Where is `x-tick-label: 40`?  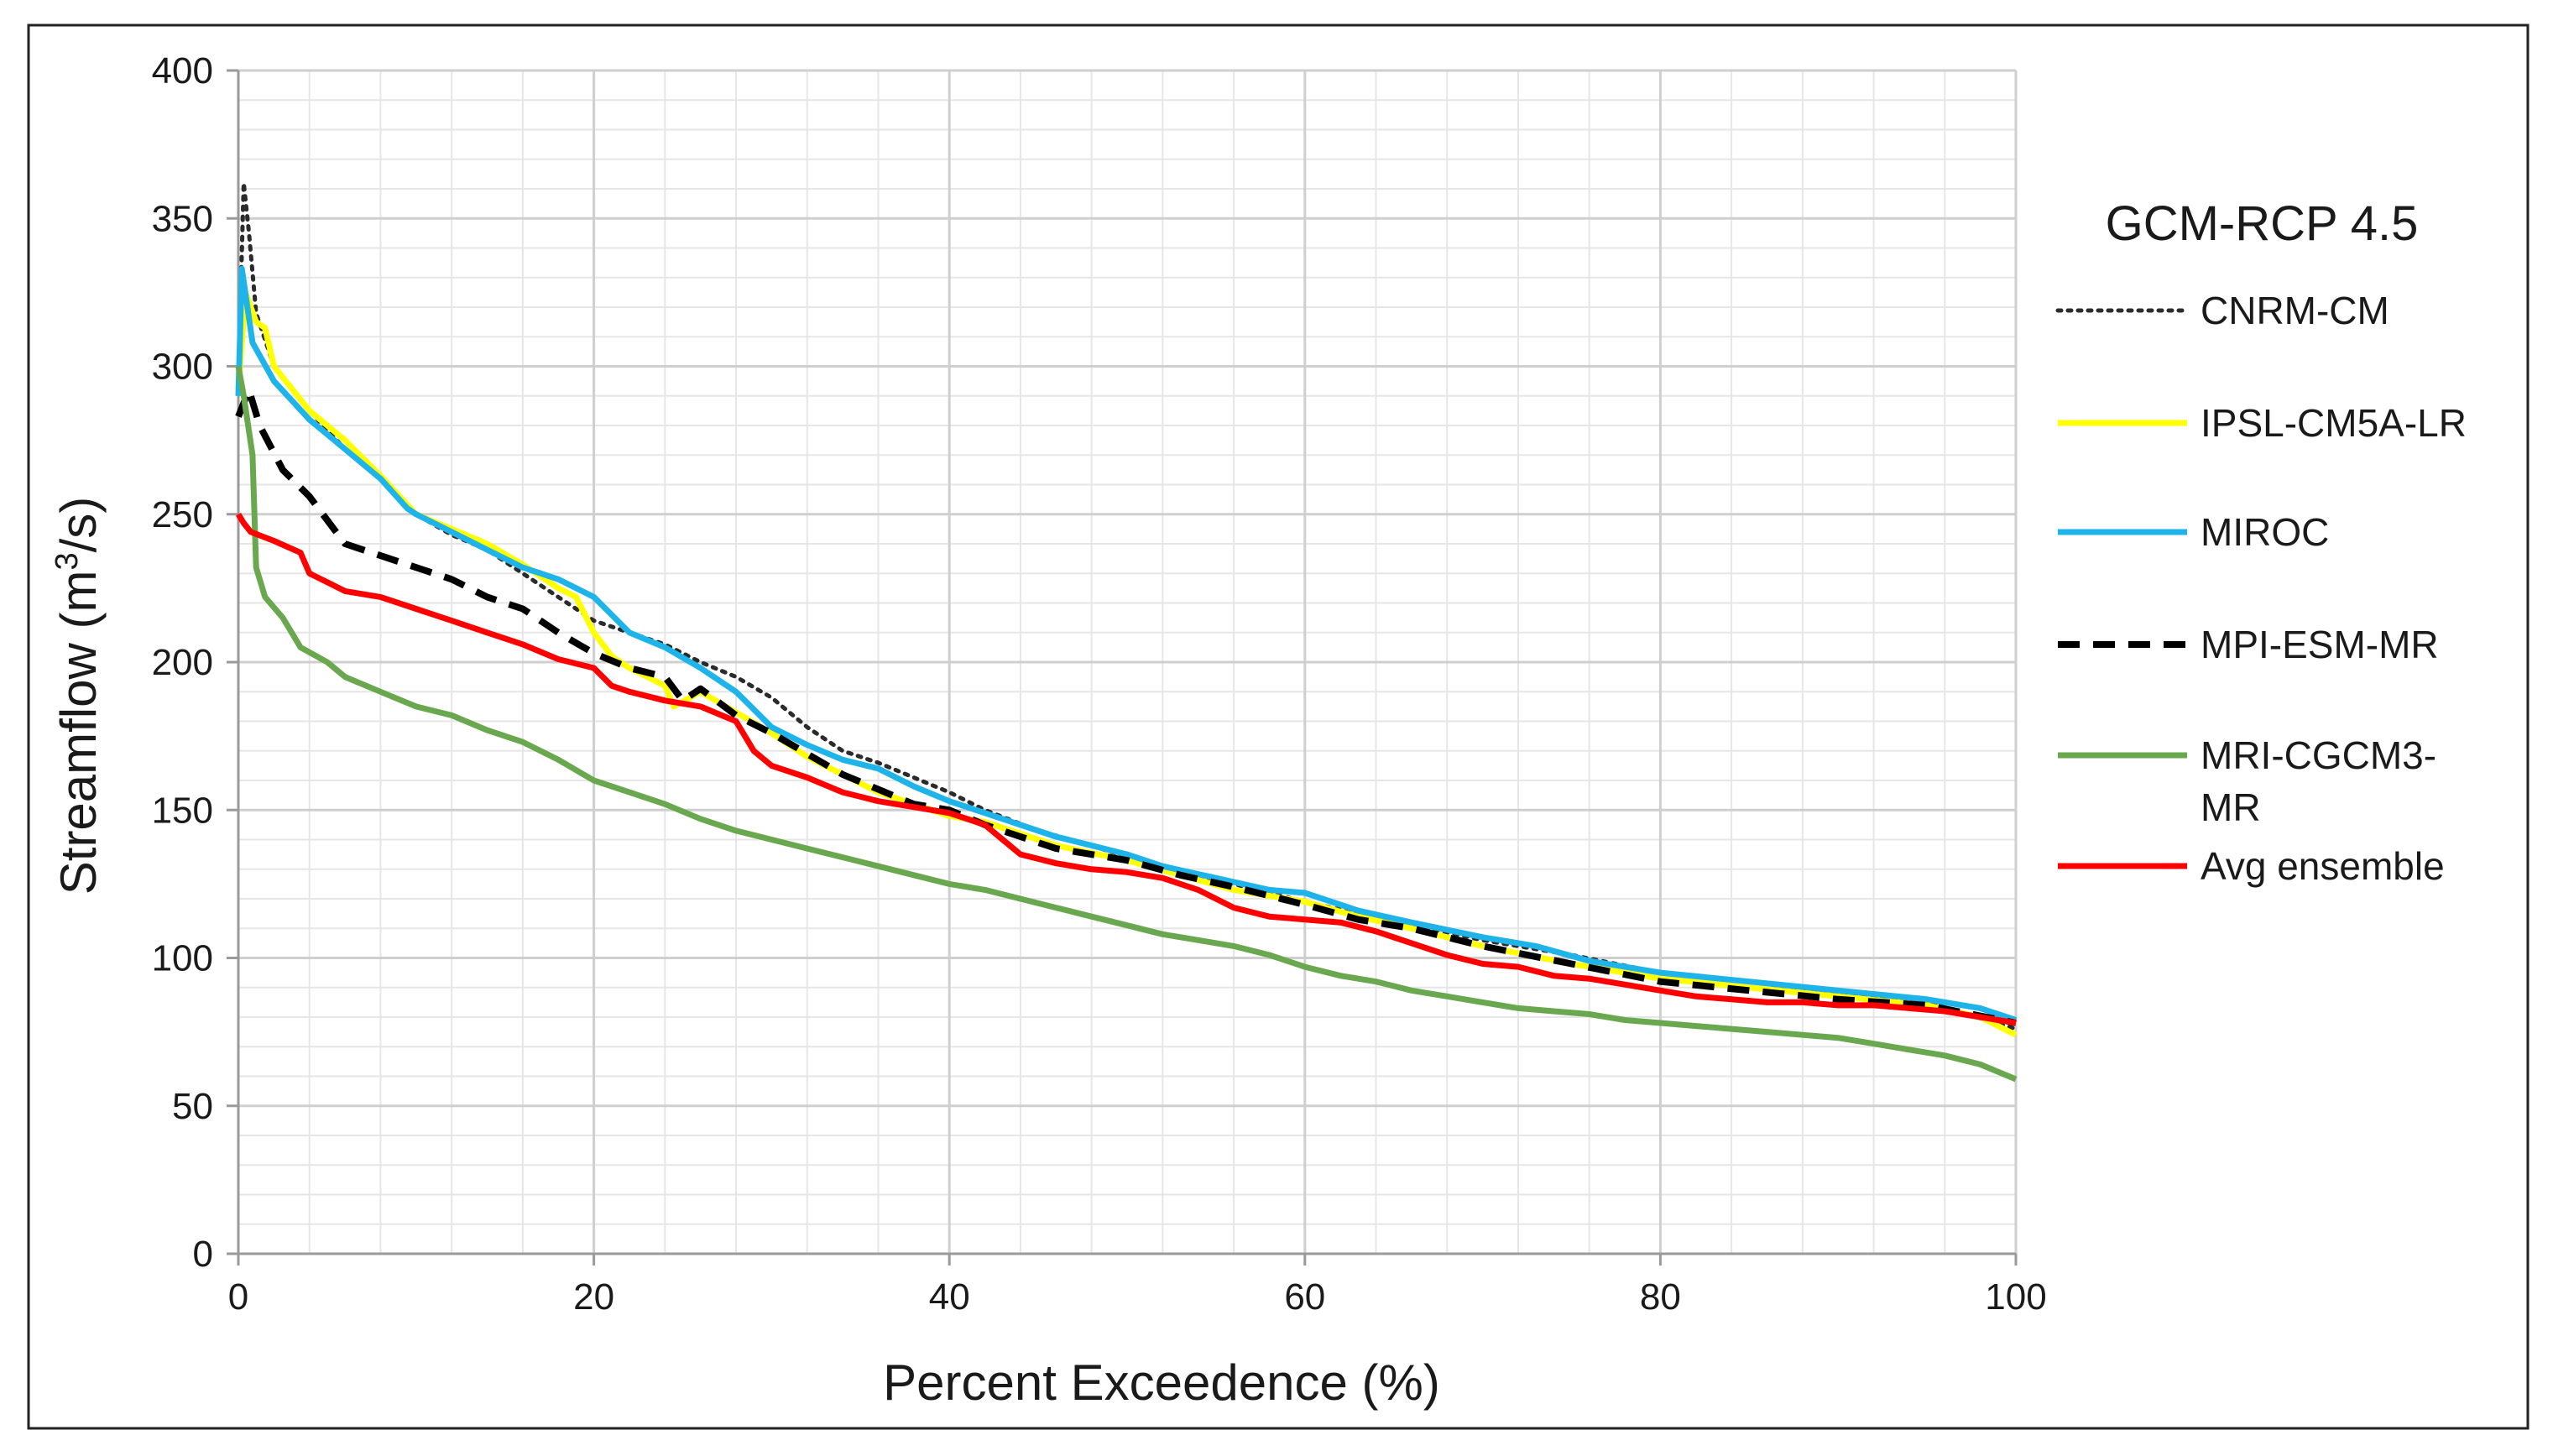 x-tick-label: 40 is located at coordinates (949, 1297).